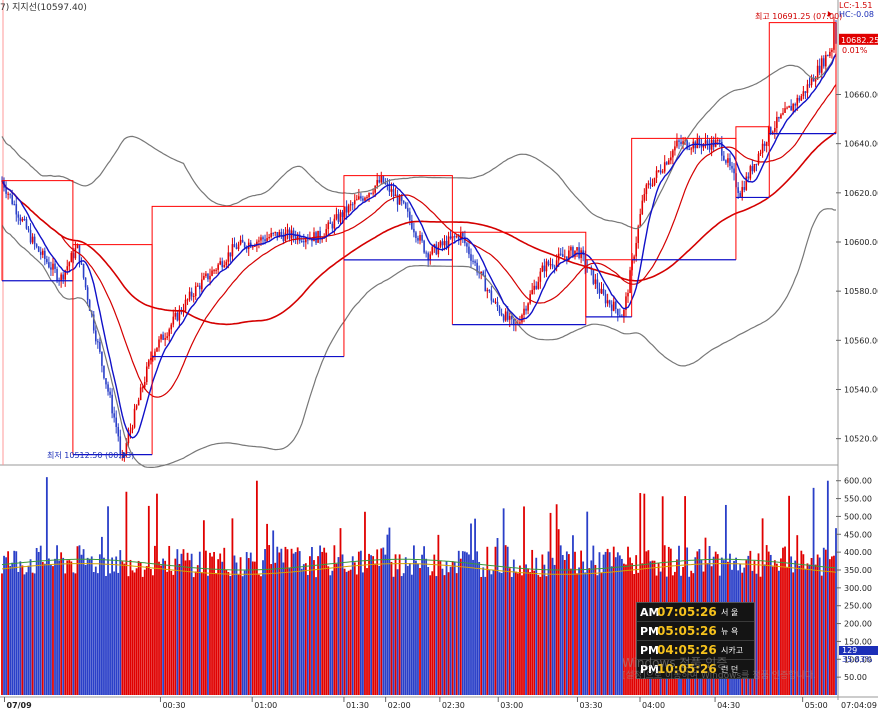  I want to click on volume-tick-label: 500.00, so click(858, 516).